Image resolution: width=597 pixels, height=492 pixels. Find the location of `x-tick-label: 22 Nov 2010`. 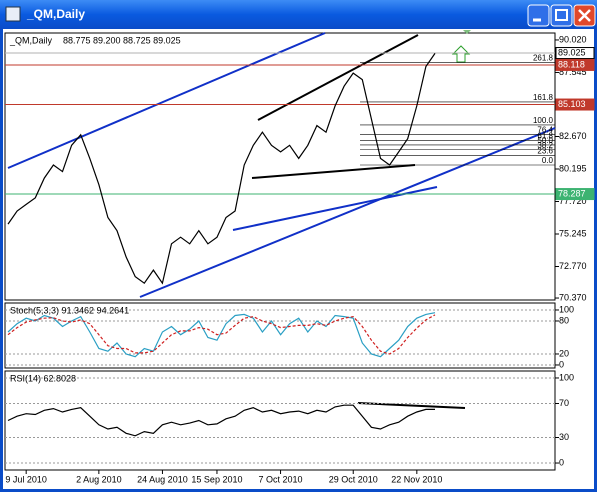

x-tick-label: 22 Nov 2010 is located at coordinates (416, 479).